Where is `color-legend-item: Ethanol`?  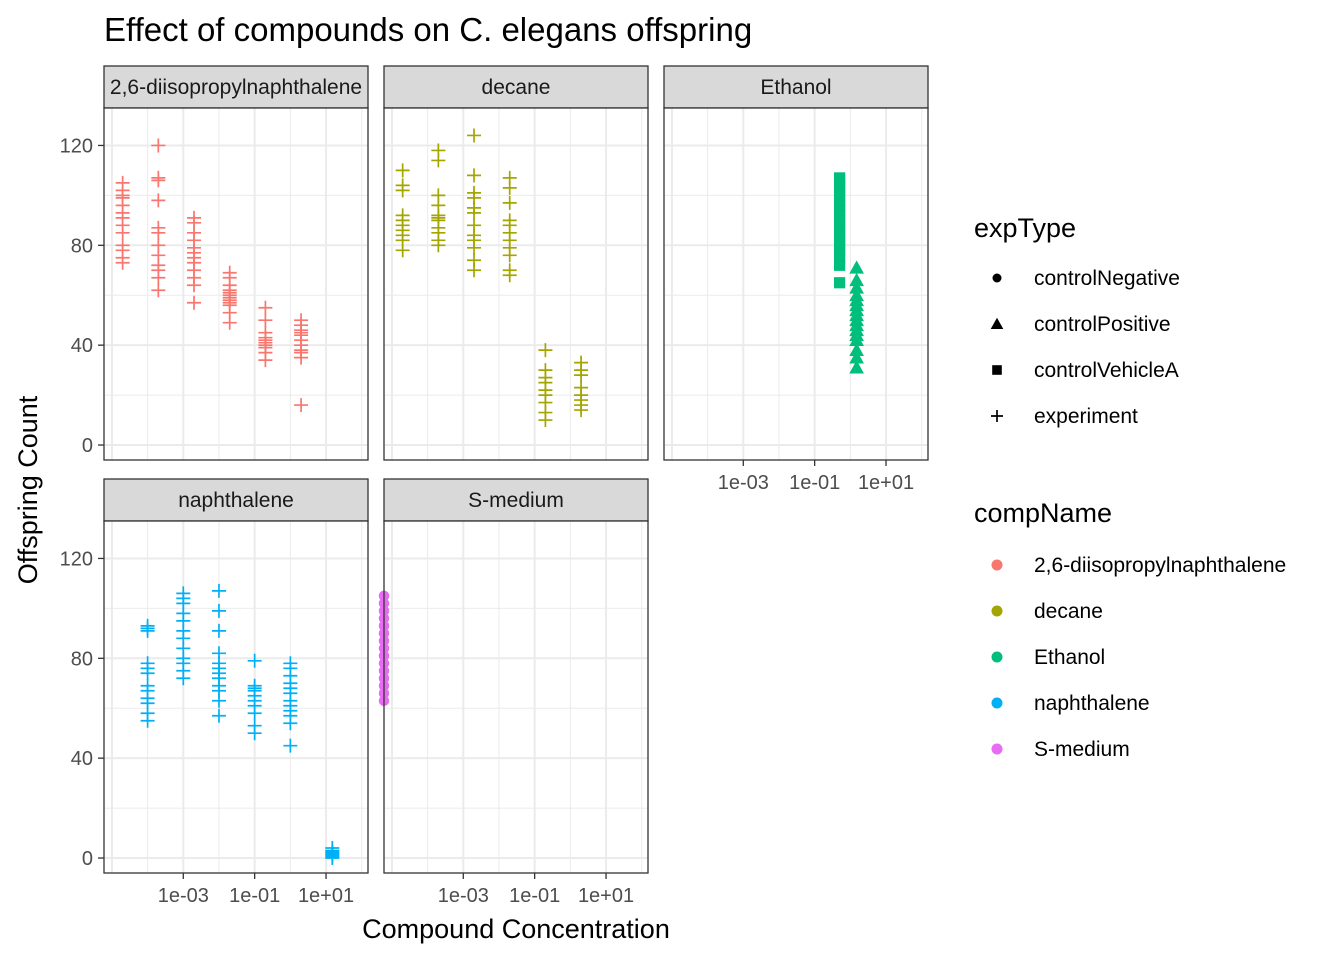 color-legend-item: Ethanol is located at coordinates (1048, 657).